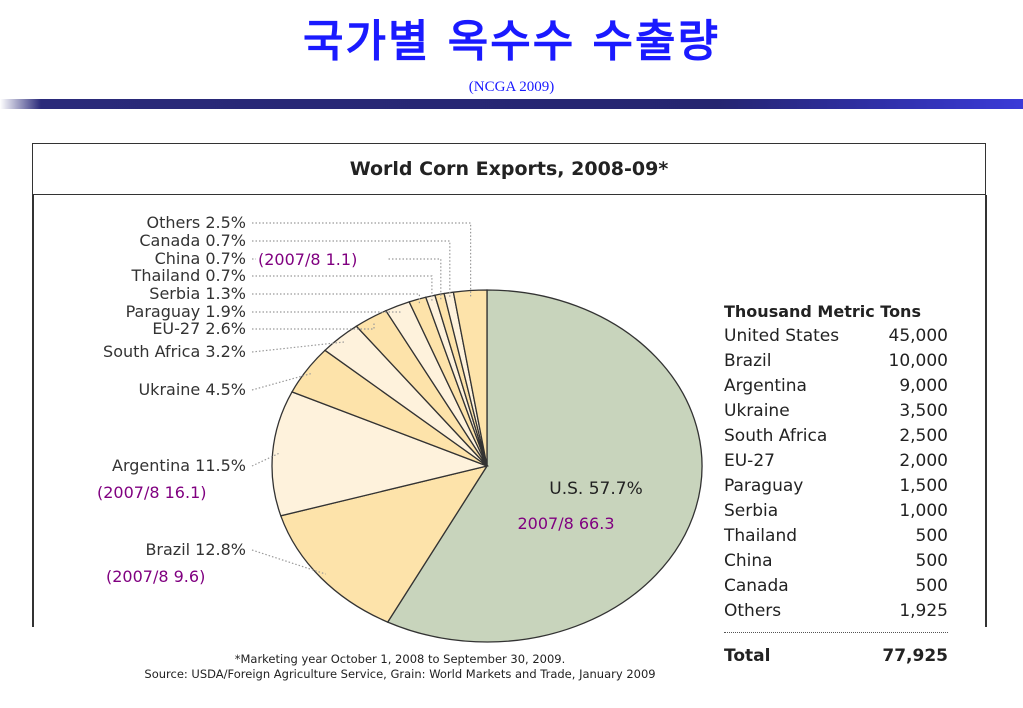 The image size is (1023, 708). What do you see at coordinates (918, 336) in the screenshot?
I see `table-value: 45,000` at bounding box center [918, 336].